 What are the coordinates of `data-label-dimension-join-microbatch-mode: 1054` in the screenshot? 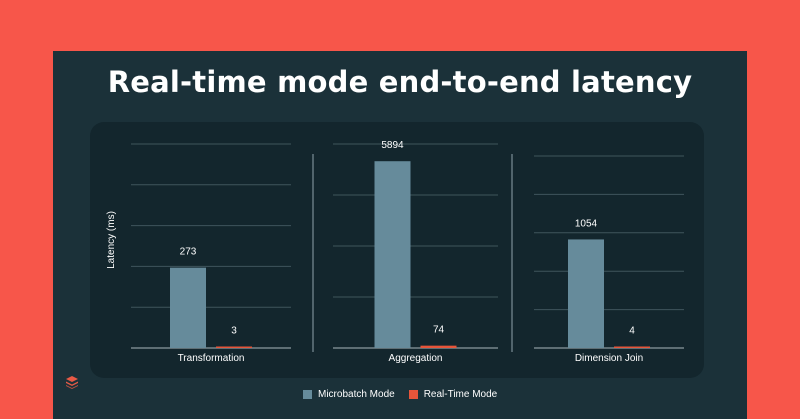 It's located at (586, 223).